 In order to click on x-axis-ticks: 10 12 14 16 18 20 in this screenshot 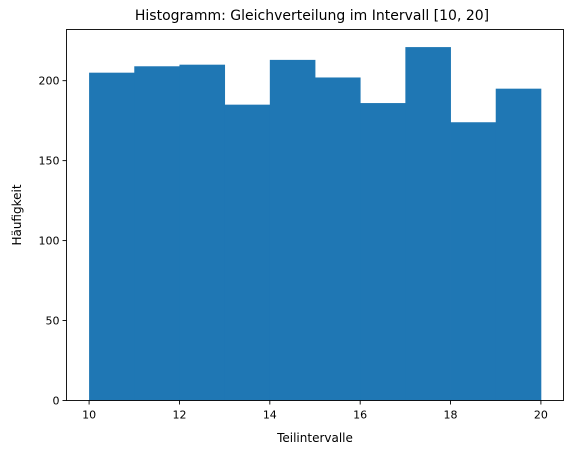, I will do `click(315, 411)`.